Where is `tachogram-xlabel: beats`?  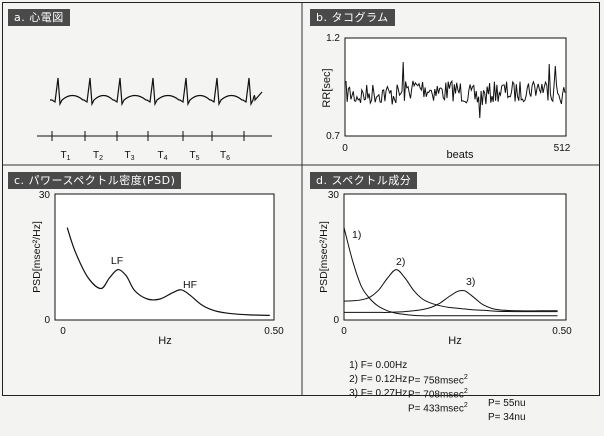
tachogram-xlabel: beats is located at coordinates (460, 155).